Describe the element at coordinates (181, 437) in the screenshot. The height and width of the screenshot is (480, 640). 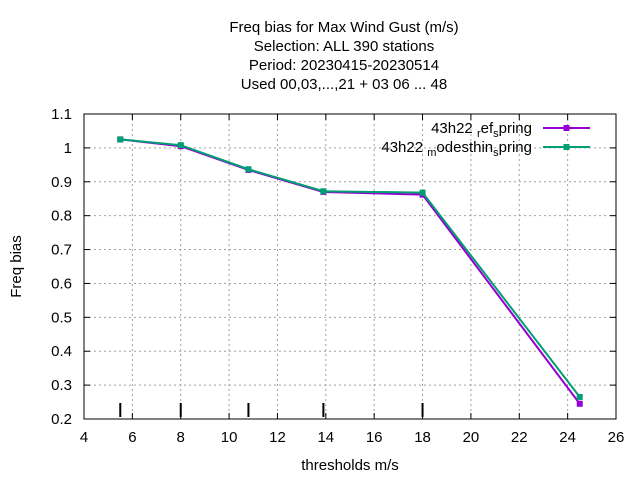
I see `x-tick-label: 8` at that location.